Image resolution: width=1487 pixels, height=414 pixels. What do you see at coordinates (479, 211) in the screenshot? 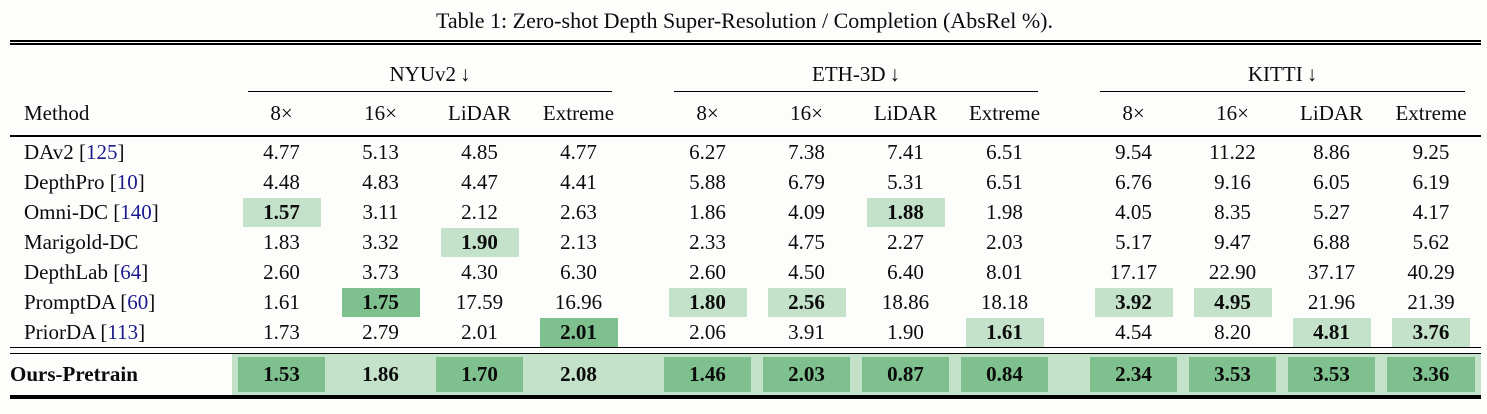
I see `value-cell: 2.12` at bounding box center [479, 211].